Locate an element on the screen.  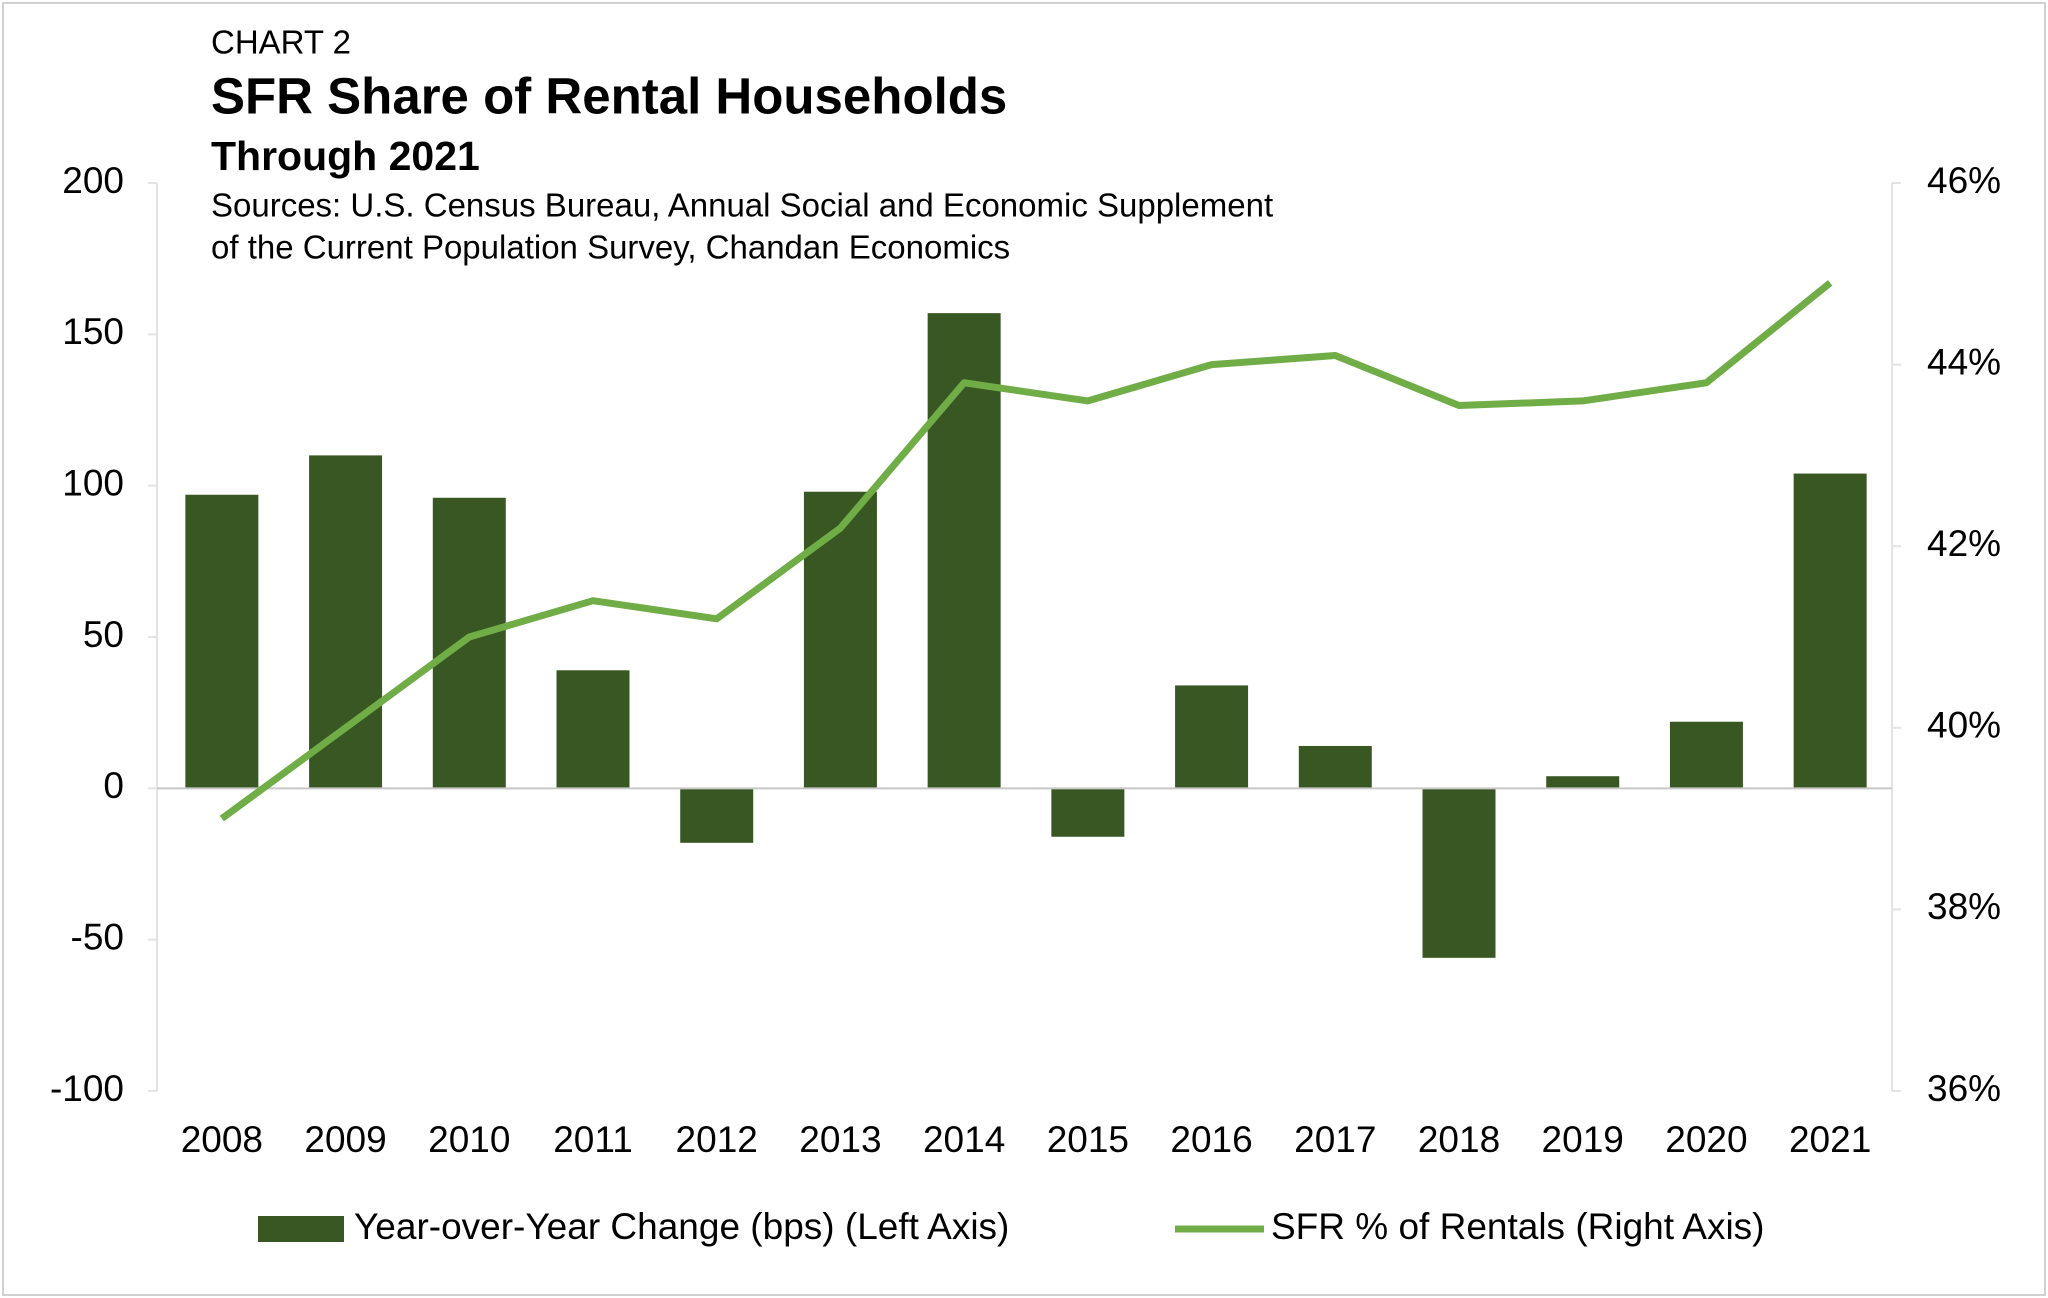
y-tick-label: -100 is located at coordinates (87, 1088).